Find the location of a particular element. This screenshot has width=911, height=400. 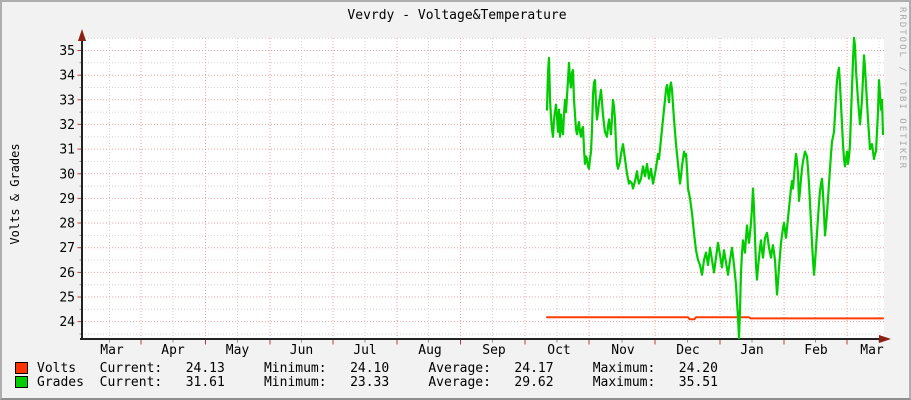

x-tick-label: Jul is located at coordinates (364, 350).